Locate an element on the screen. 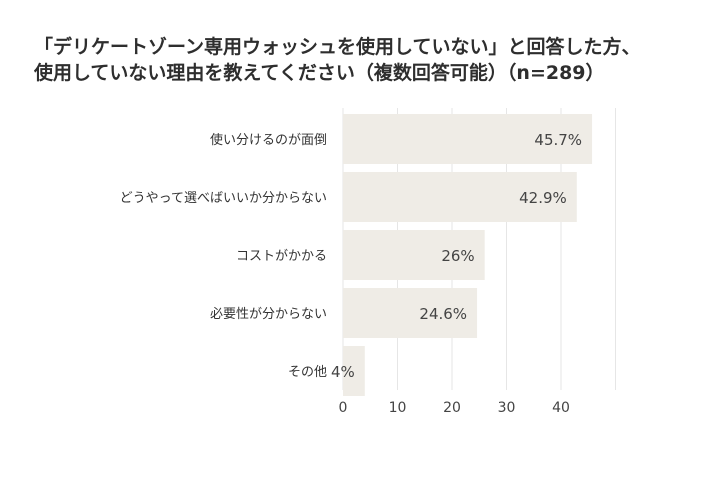 The height and width of the screenshot is (504, 726). category-label: 使い分けるのが面倒 is located at coordinates (268, 140).